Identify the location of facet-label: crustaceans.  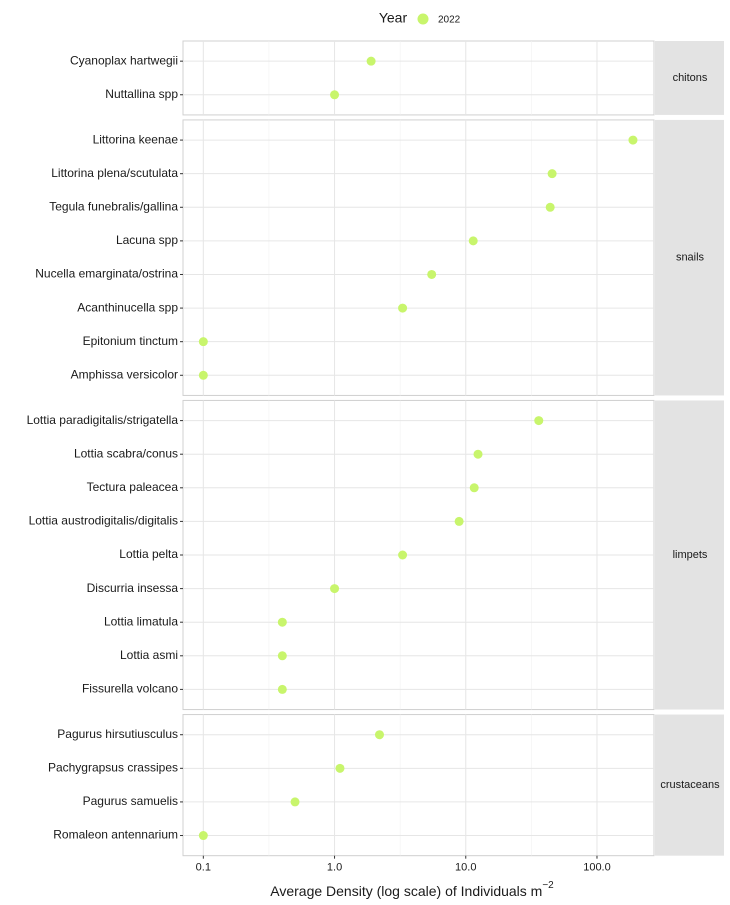
(690, 785).